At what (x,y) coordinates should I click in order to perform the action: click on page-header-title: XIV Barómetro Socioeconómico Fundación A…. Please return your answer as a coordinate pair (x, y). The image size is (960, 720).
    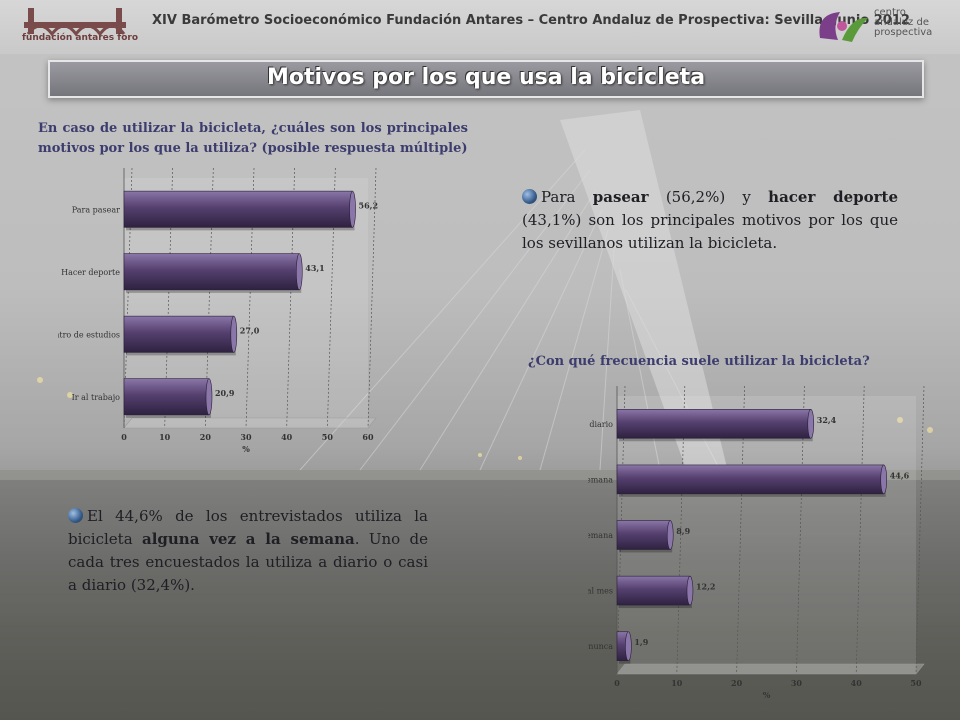
    Looking at the image, I should click on (531, 20).